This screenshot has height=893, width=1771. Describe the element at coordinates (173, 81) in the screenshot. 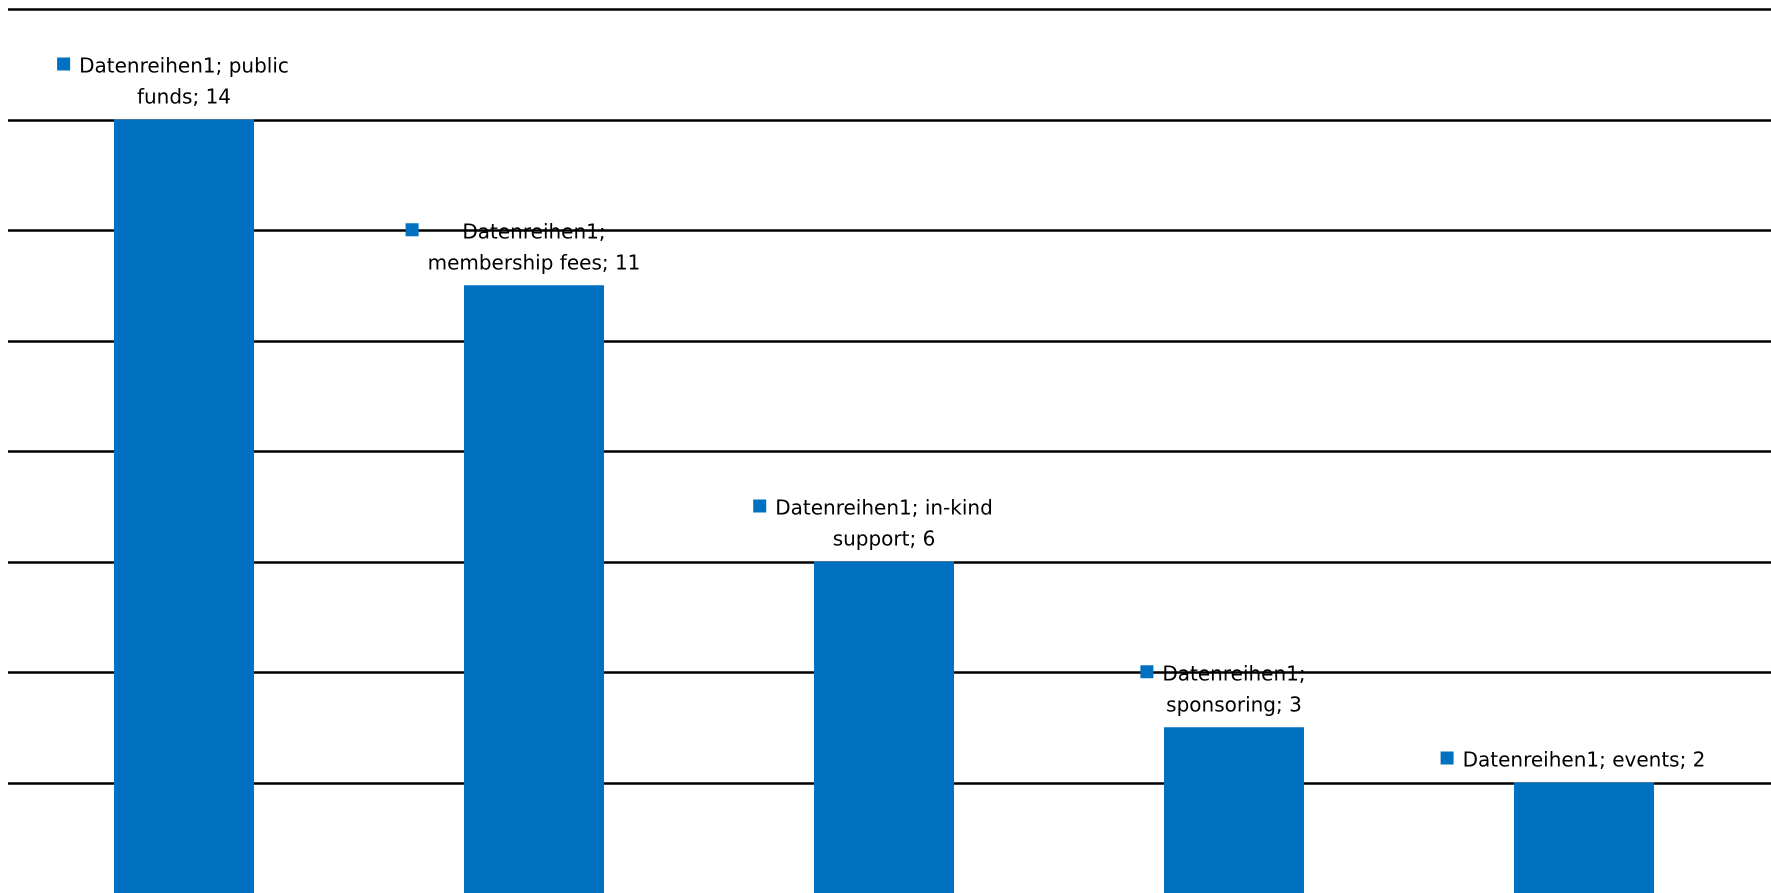

I see `data-label: Datenreihen1; public funds; 14` at that location.